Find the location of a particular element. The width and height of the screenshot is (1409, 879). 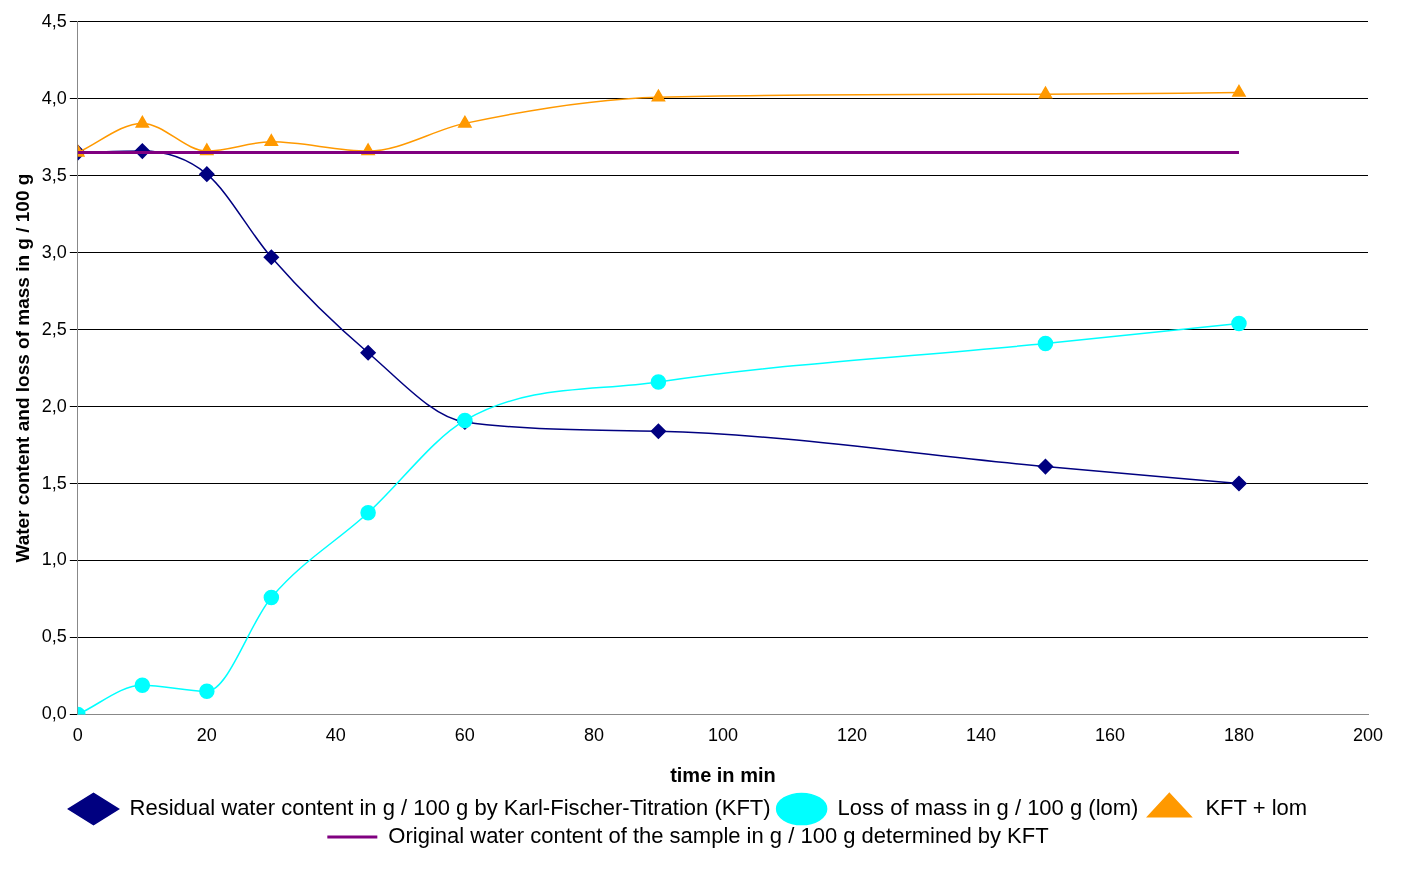

x-tick-label: 180 is located at coordinates (1239, 735).